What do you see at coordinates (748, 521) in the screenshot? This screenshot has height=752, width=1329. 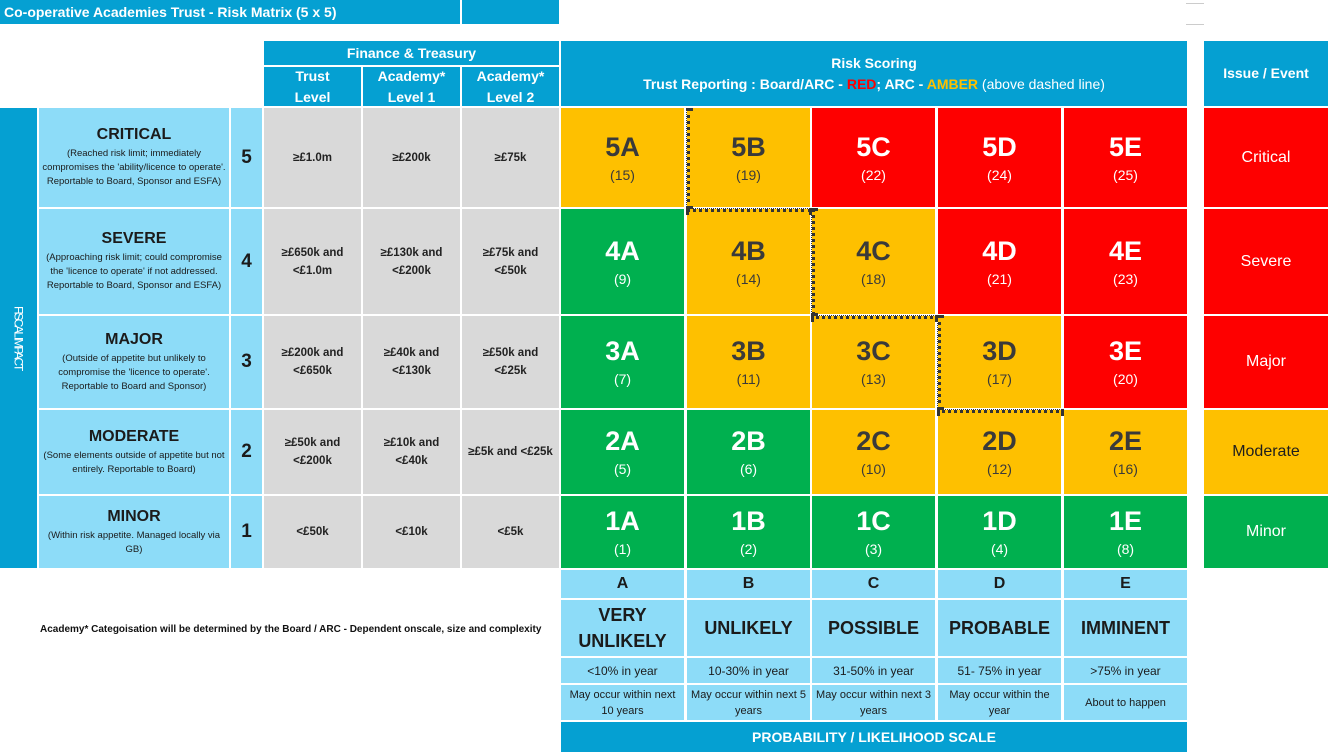 I see `risk-code: 1B` at bounding box center [748, 521].